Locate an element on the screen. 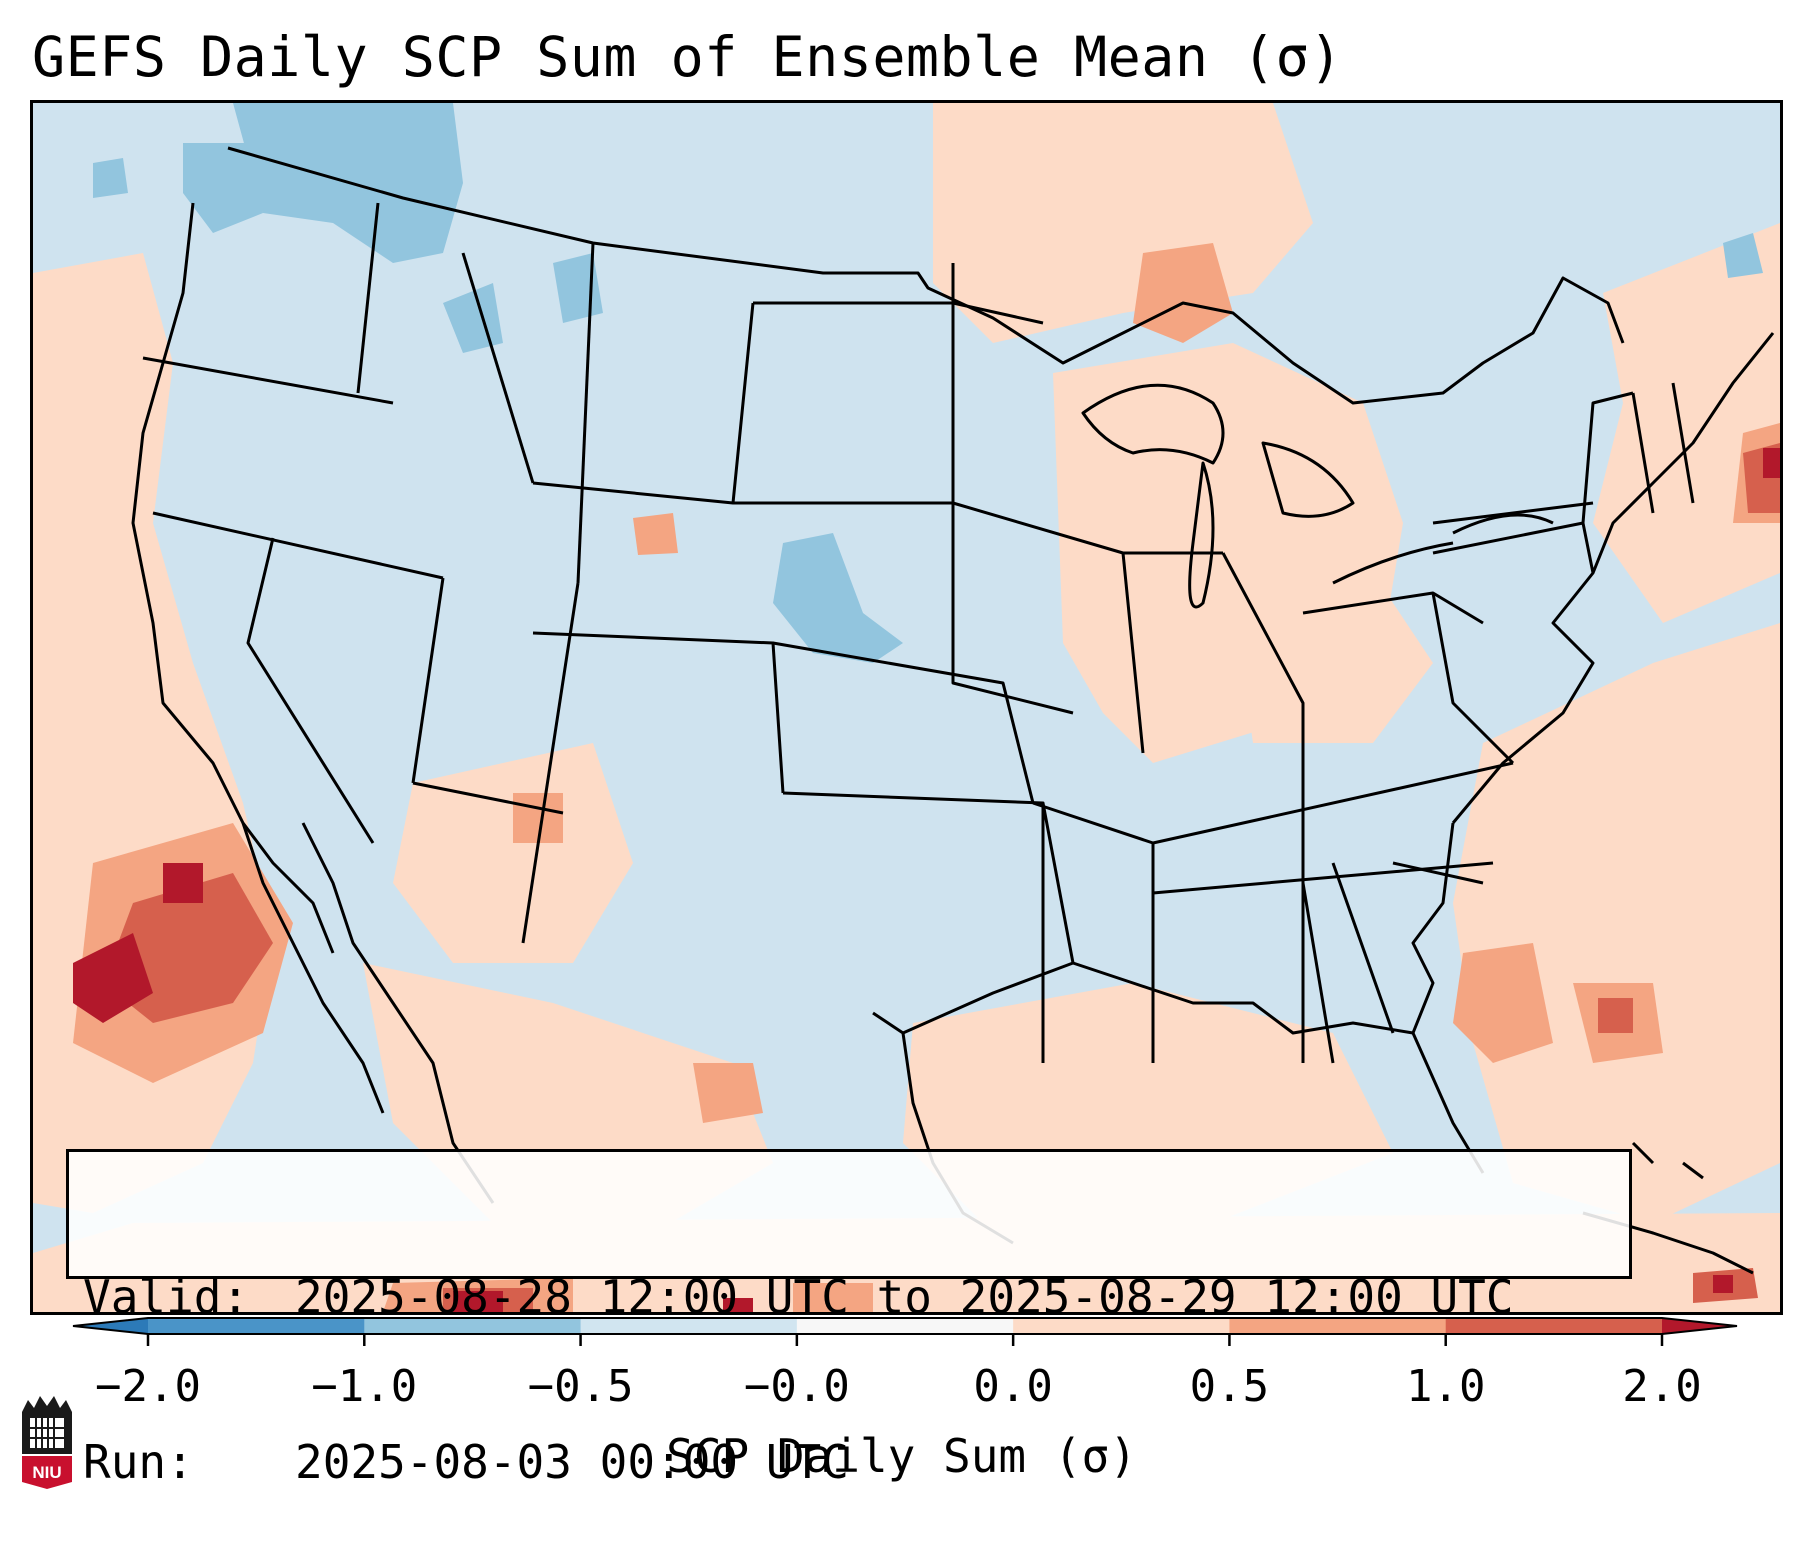 The image size is (1803, 1545). colorbar-tick-label: 1.0 is located at coordinates (1445, 1386).